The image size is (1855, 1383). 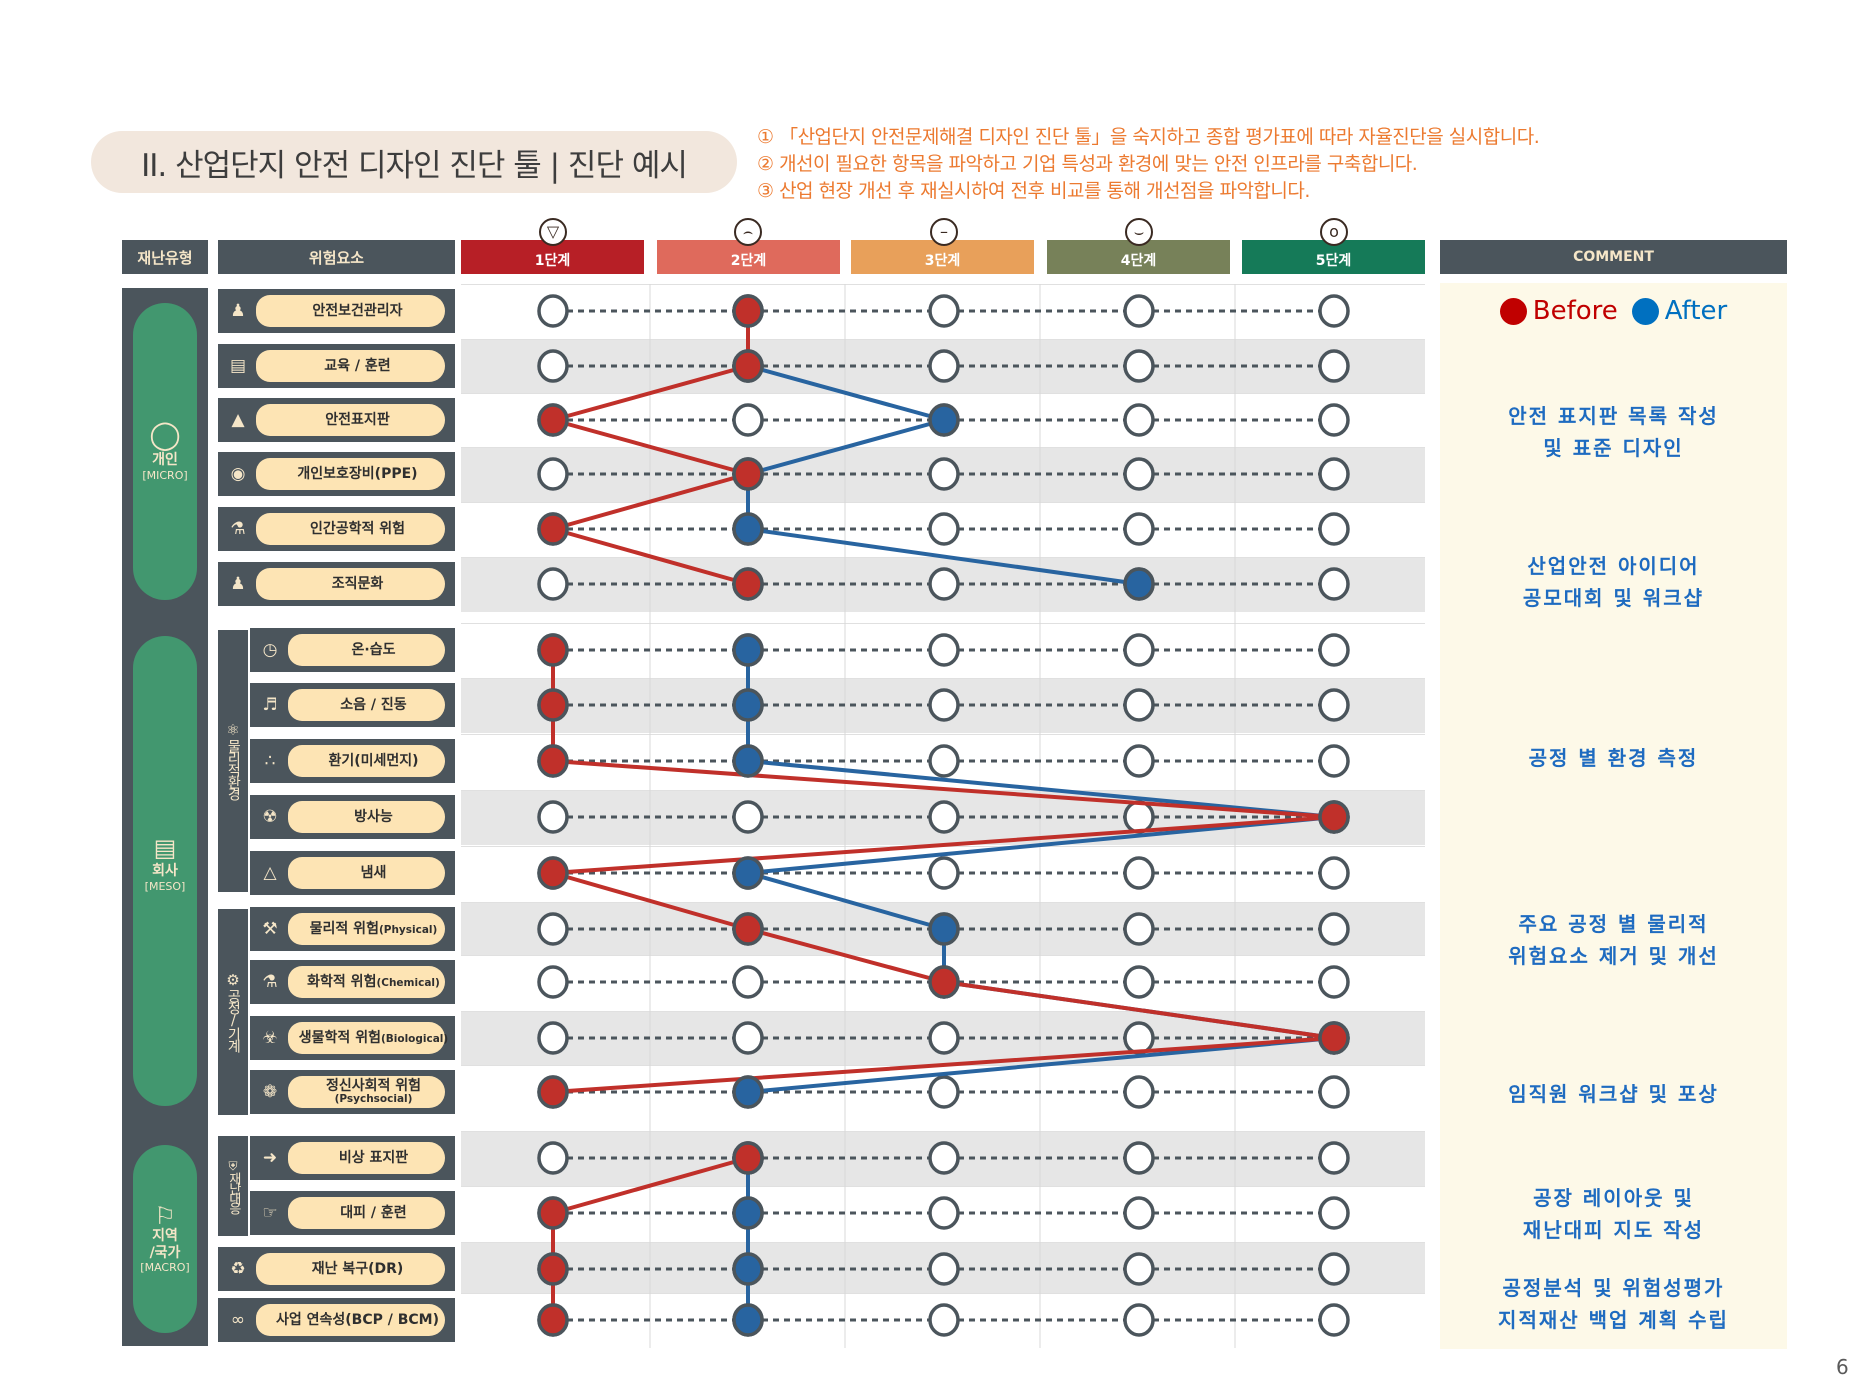 What do you see at coordinates (344, 928) in the screenshot?
I see `risk-item-name: 물리적 위험` at bounding box center [344, 928].